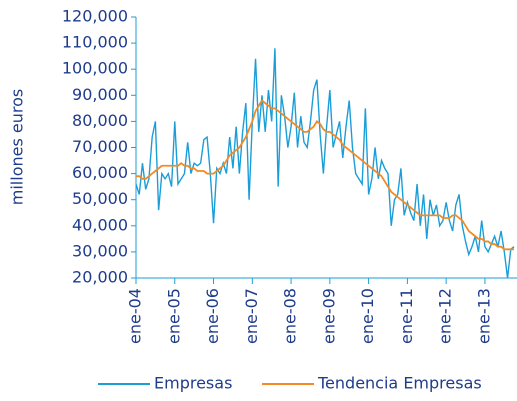 This screenshot has width=517, height=401. Describe the element at coordinates (17, 147) in the screenshot. I see `y-axis-label: millones euros` at that location.